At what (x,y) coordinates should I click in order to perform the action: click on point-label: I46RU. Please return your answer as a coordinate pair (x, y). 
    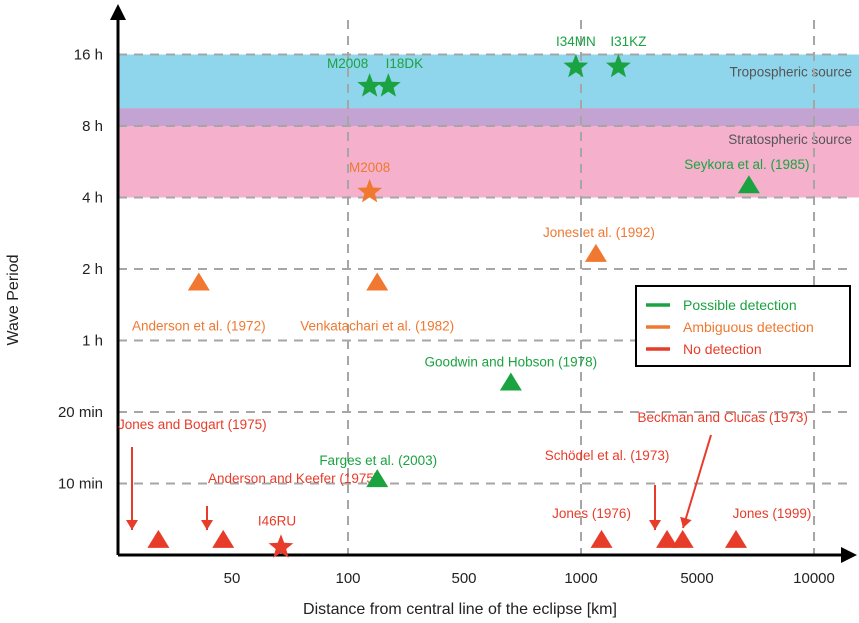
    Looking at the image, I should click on (277, 520).